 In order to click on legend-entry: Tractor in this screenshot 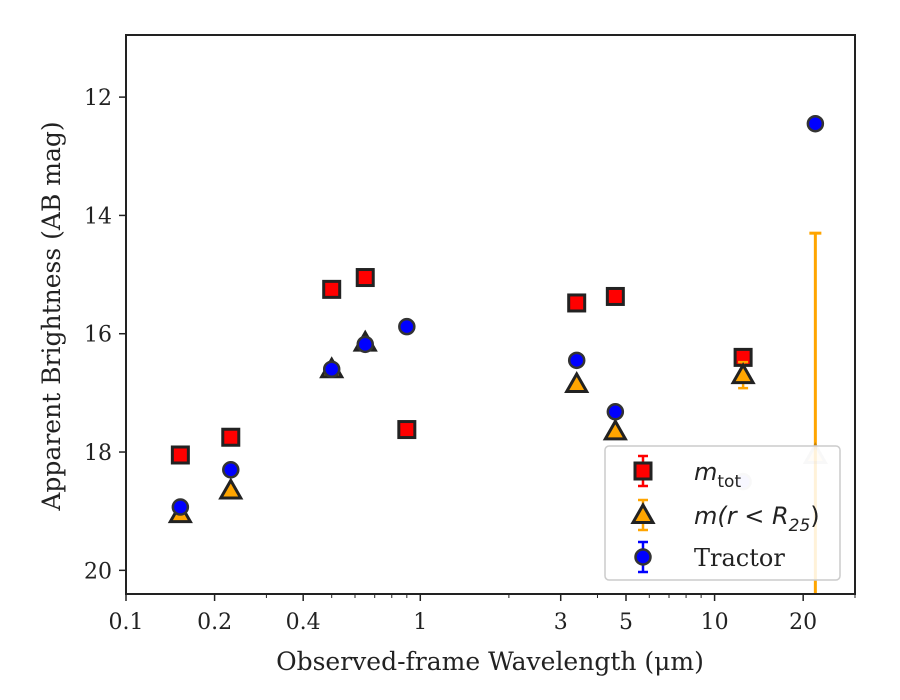, I will do `click(709, 557)`.